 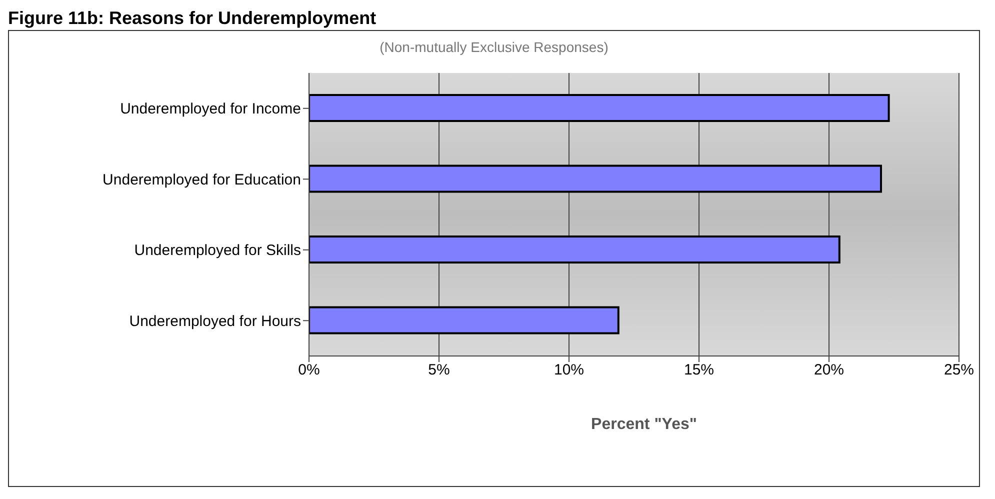 What do you see at coordinates (569, 370) in the screenshot?
I see `x-tick-label: 10%` at bounding box center [569, 370].